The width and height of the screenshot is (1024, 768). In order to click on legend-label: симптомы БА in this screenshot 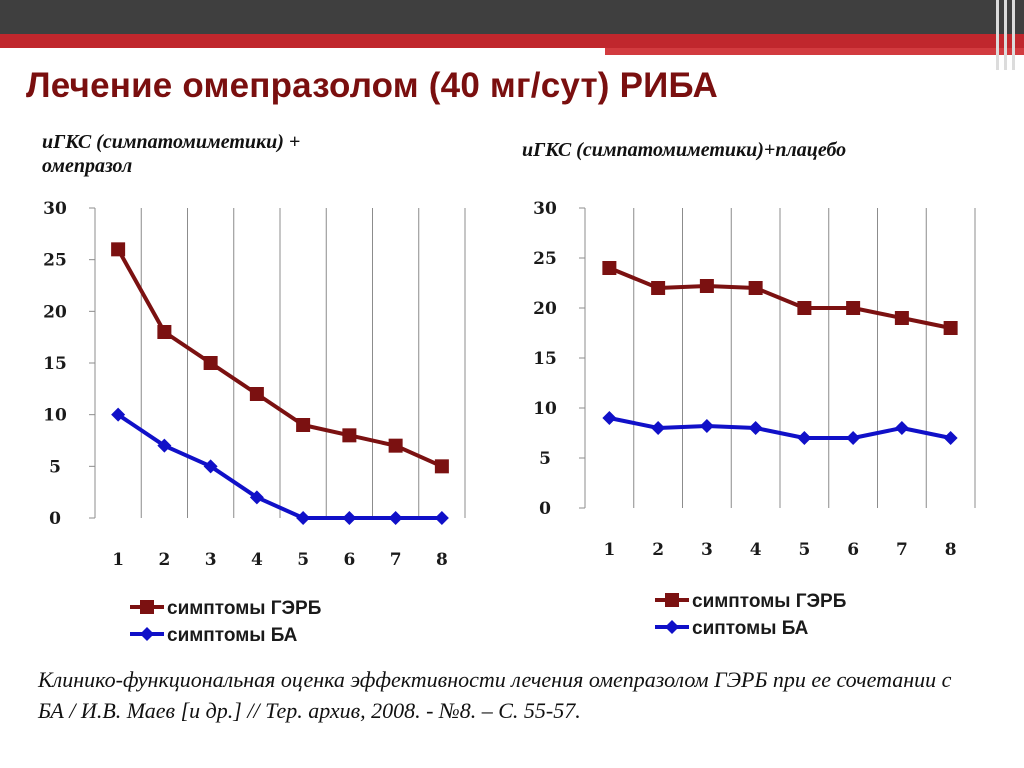, I will do `click(232, 635)`.